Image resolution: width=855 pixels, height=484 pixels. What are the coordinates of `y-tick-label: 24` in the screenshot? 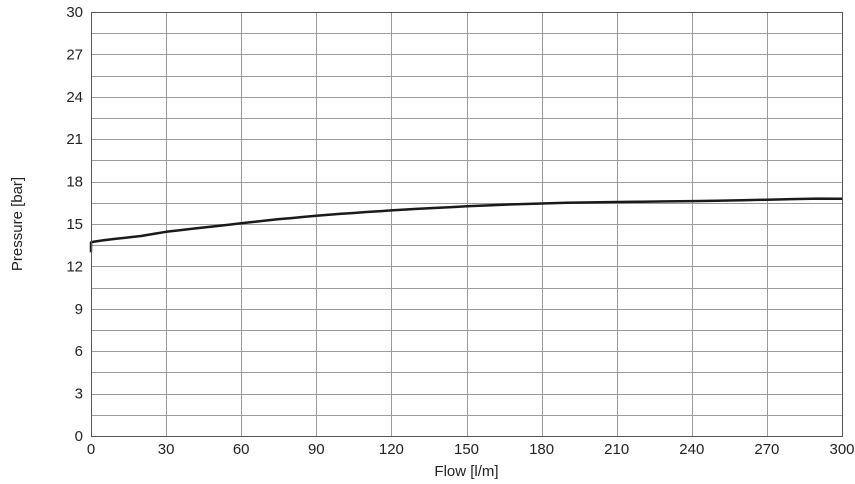 It's located at (74, 97).